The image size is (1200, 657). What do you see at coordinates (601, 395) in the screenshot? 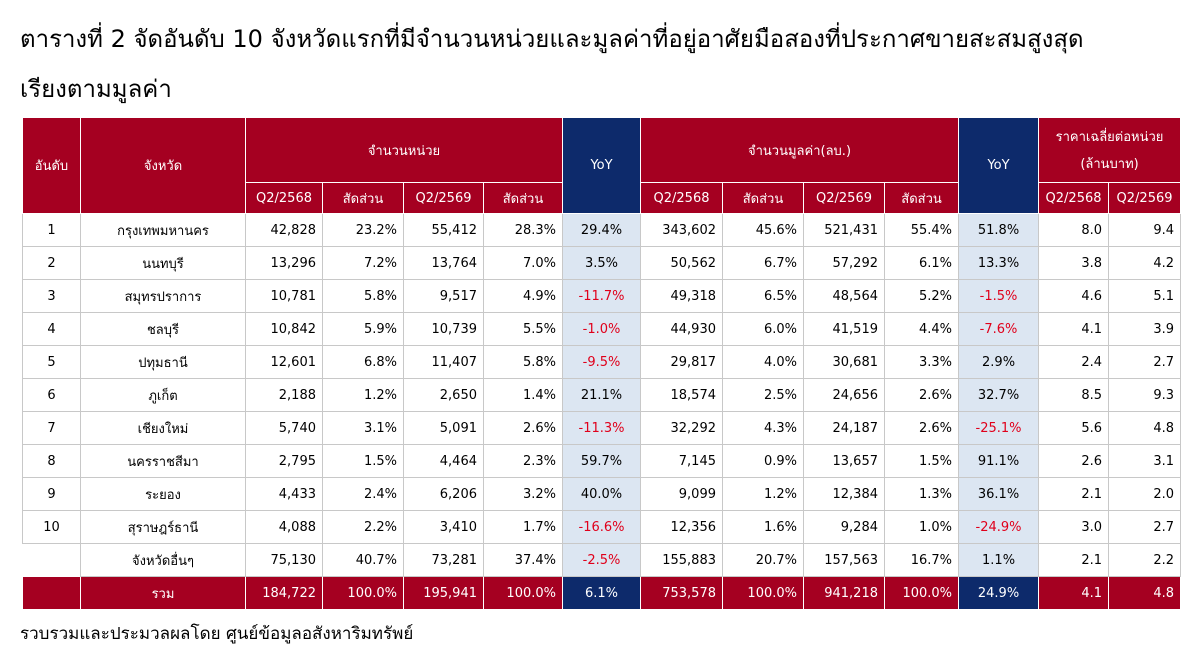
I see `table-cell: 21.1%` at bounding box center [601, 395].